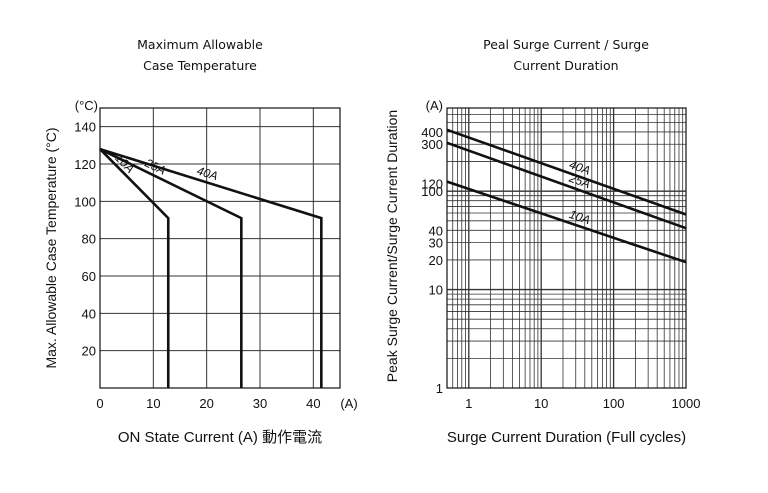  Describe the element at coordinates (468, 403) in the screenshot. I see `x-tick-label: 1` at that location.